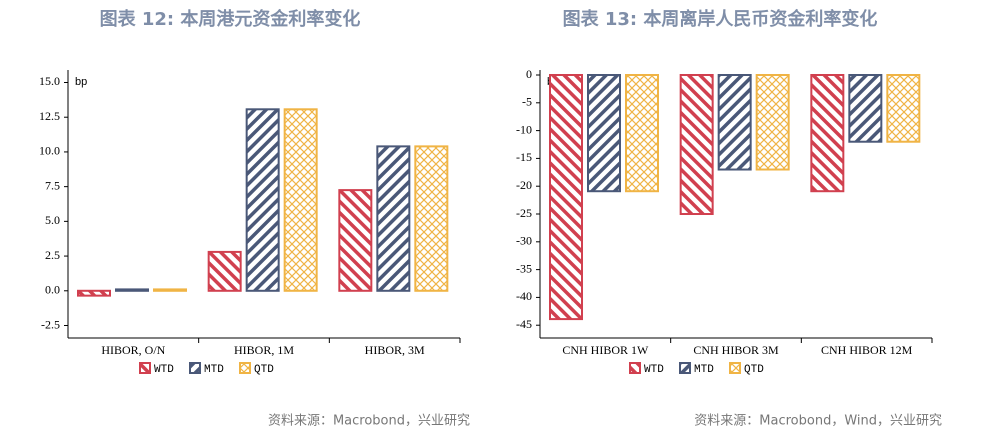 Image resolution: width=985 pixels, height=437 pixels. What do you see at coordinates (736, 350) in the screenshot?
I see `x-tick-label: CNH HIBOR 3M` at bounding box center [736, 350].